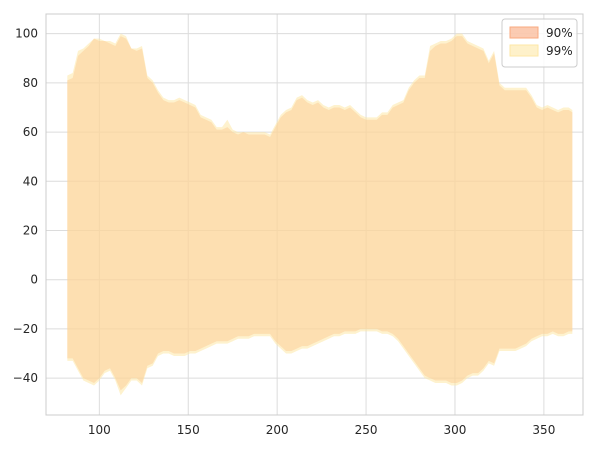 This screenshot has width=597, height=452. Describe the element at coordinates (321, 430) in the screenshot. I see `x-axis-ticks: 100 150 200 250 300 350` at that location.